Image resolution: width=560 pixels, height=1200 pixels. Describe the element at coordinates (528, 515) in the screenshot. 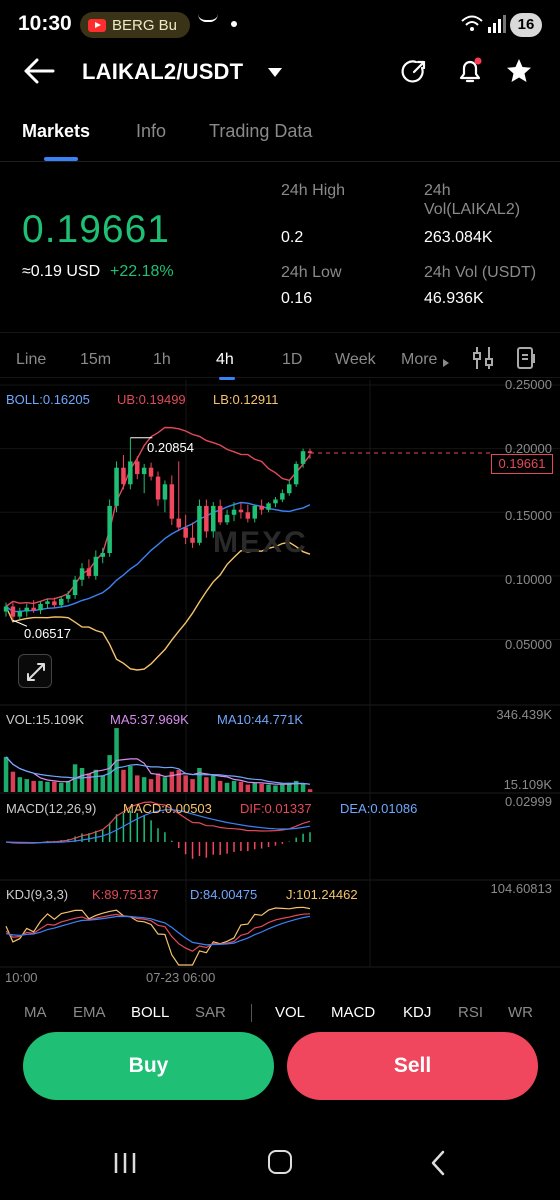

I see `y-axis-label: 0.15000` at that location.